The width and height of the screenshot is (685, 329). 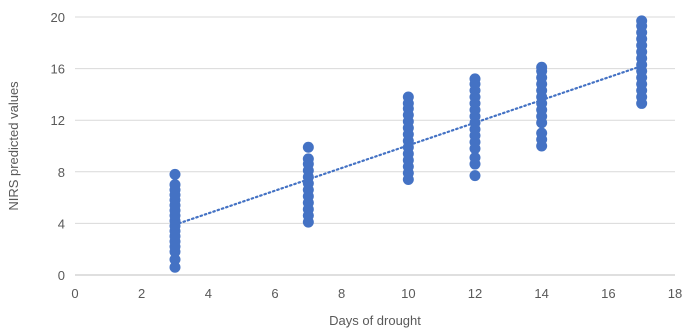 What do you see at coordinates (208, 293) in the screenshot?
I see `x-tick-label: 4` at bounding box center [208, 293].